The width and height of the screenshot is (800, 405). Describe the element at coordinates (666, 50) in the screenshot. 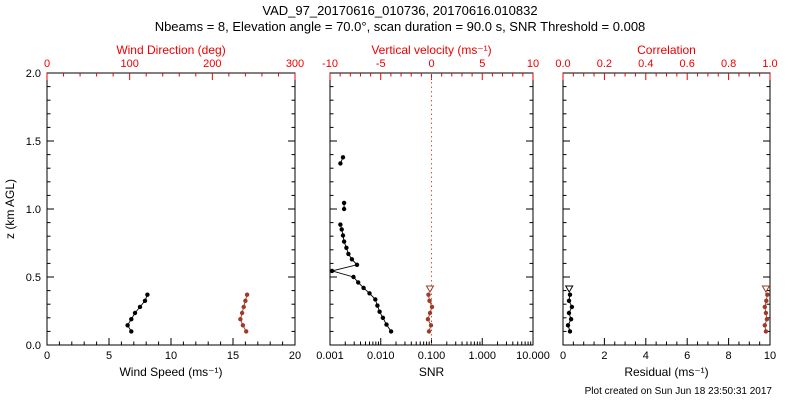

I see `top-axis-title: Correlation` at that location.